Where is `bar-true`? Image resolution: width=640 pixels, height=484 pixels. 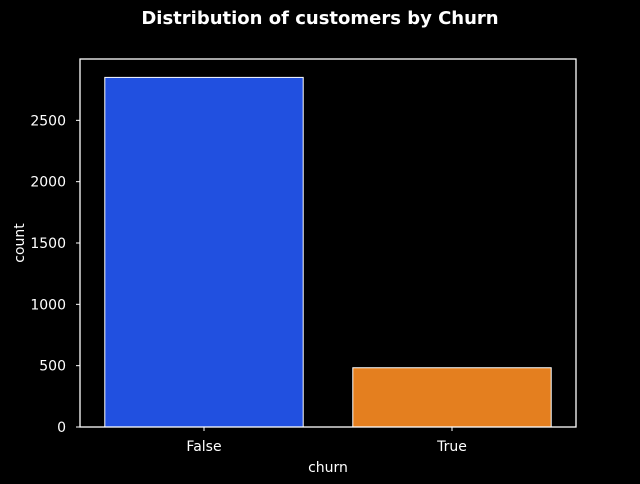 bar-true is located at coordinates (452, 397).